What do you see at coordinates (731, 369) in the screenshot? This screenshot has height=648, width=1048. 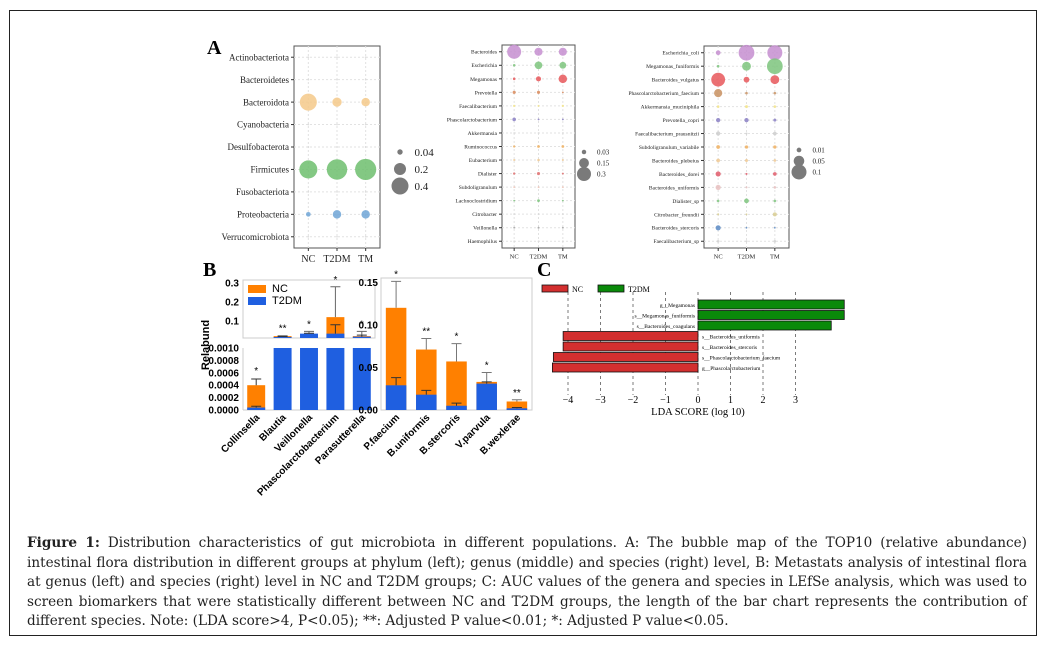 I see `bar-label: g__Phascolarctobacterium` at bounding box center [731, 369].